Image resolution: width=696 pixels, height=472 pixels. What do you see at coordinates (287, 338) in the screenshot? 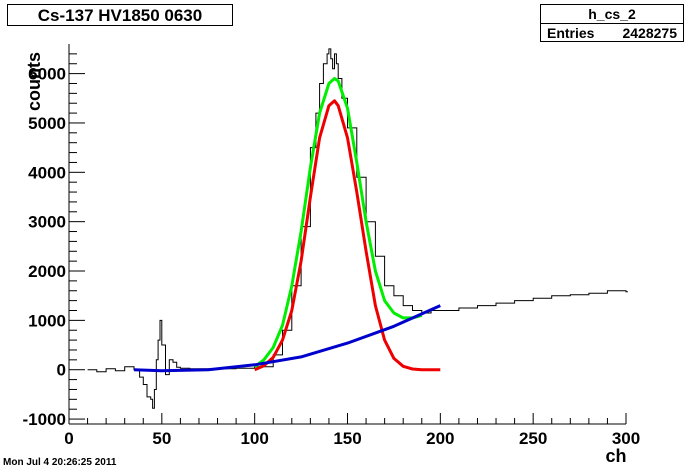
I see `fit-background-curve` at bounding box center [287, 338].